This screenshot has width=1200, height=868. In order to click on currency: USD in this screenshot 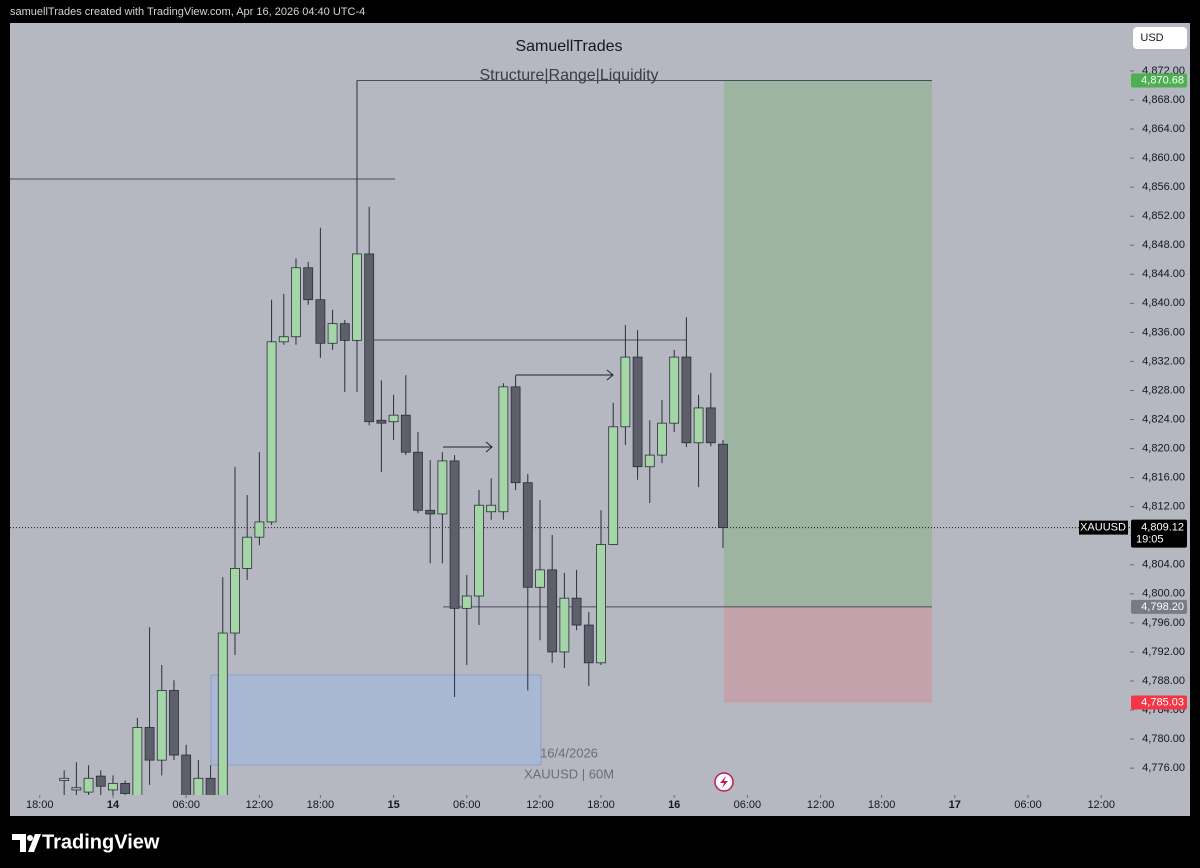, I will do `click(1151, 38)`.